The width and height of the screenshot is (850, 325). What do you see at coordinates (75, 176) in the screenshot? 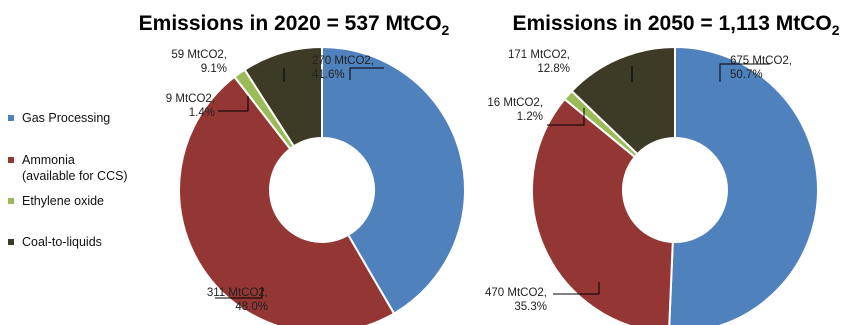
I see `legend-label: (available for CCS)` at bounding box center [75, 176].